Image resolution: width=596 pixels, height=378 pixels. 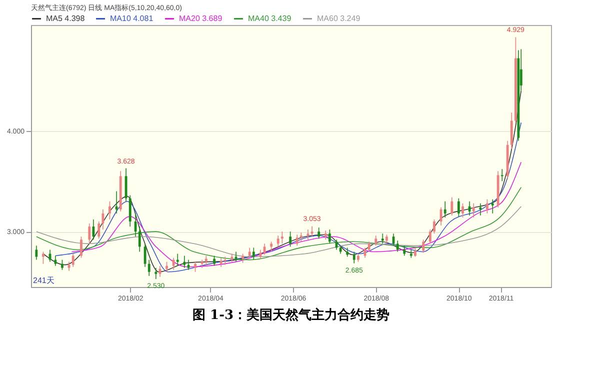 What do you see at coordinates (279, 232) in the screenshot?
I see `line-series` at bounding box center [279, 232].